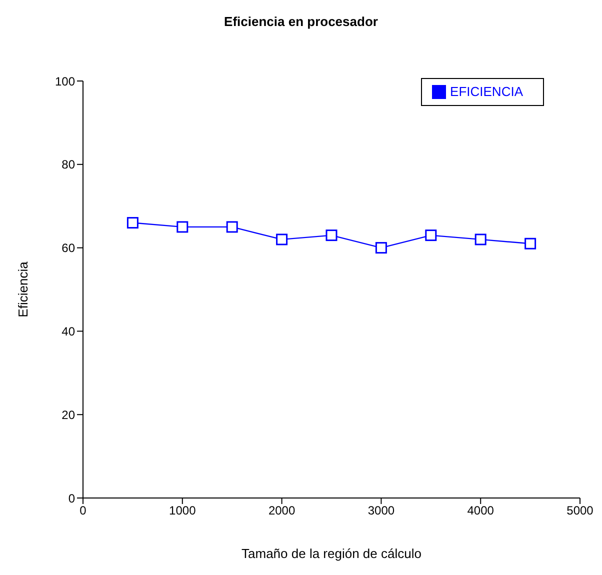  What do you see at coordinates (69, 331) in the screenshot?
I see `y-tick-label: 40` at bounding box center [69, 331].